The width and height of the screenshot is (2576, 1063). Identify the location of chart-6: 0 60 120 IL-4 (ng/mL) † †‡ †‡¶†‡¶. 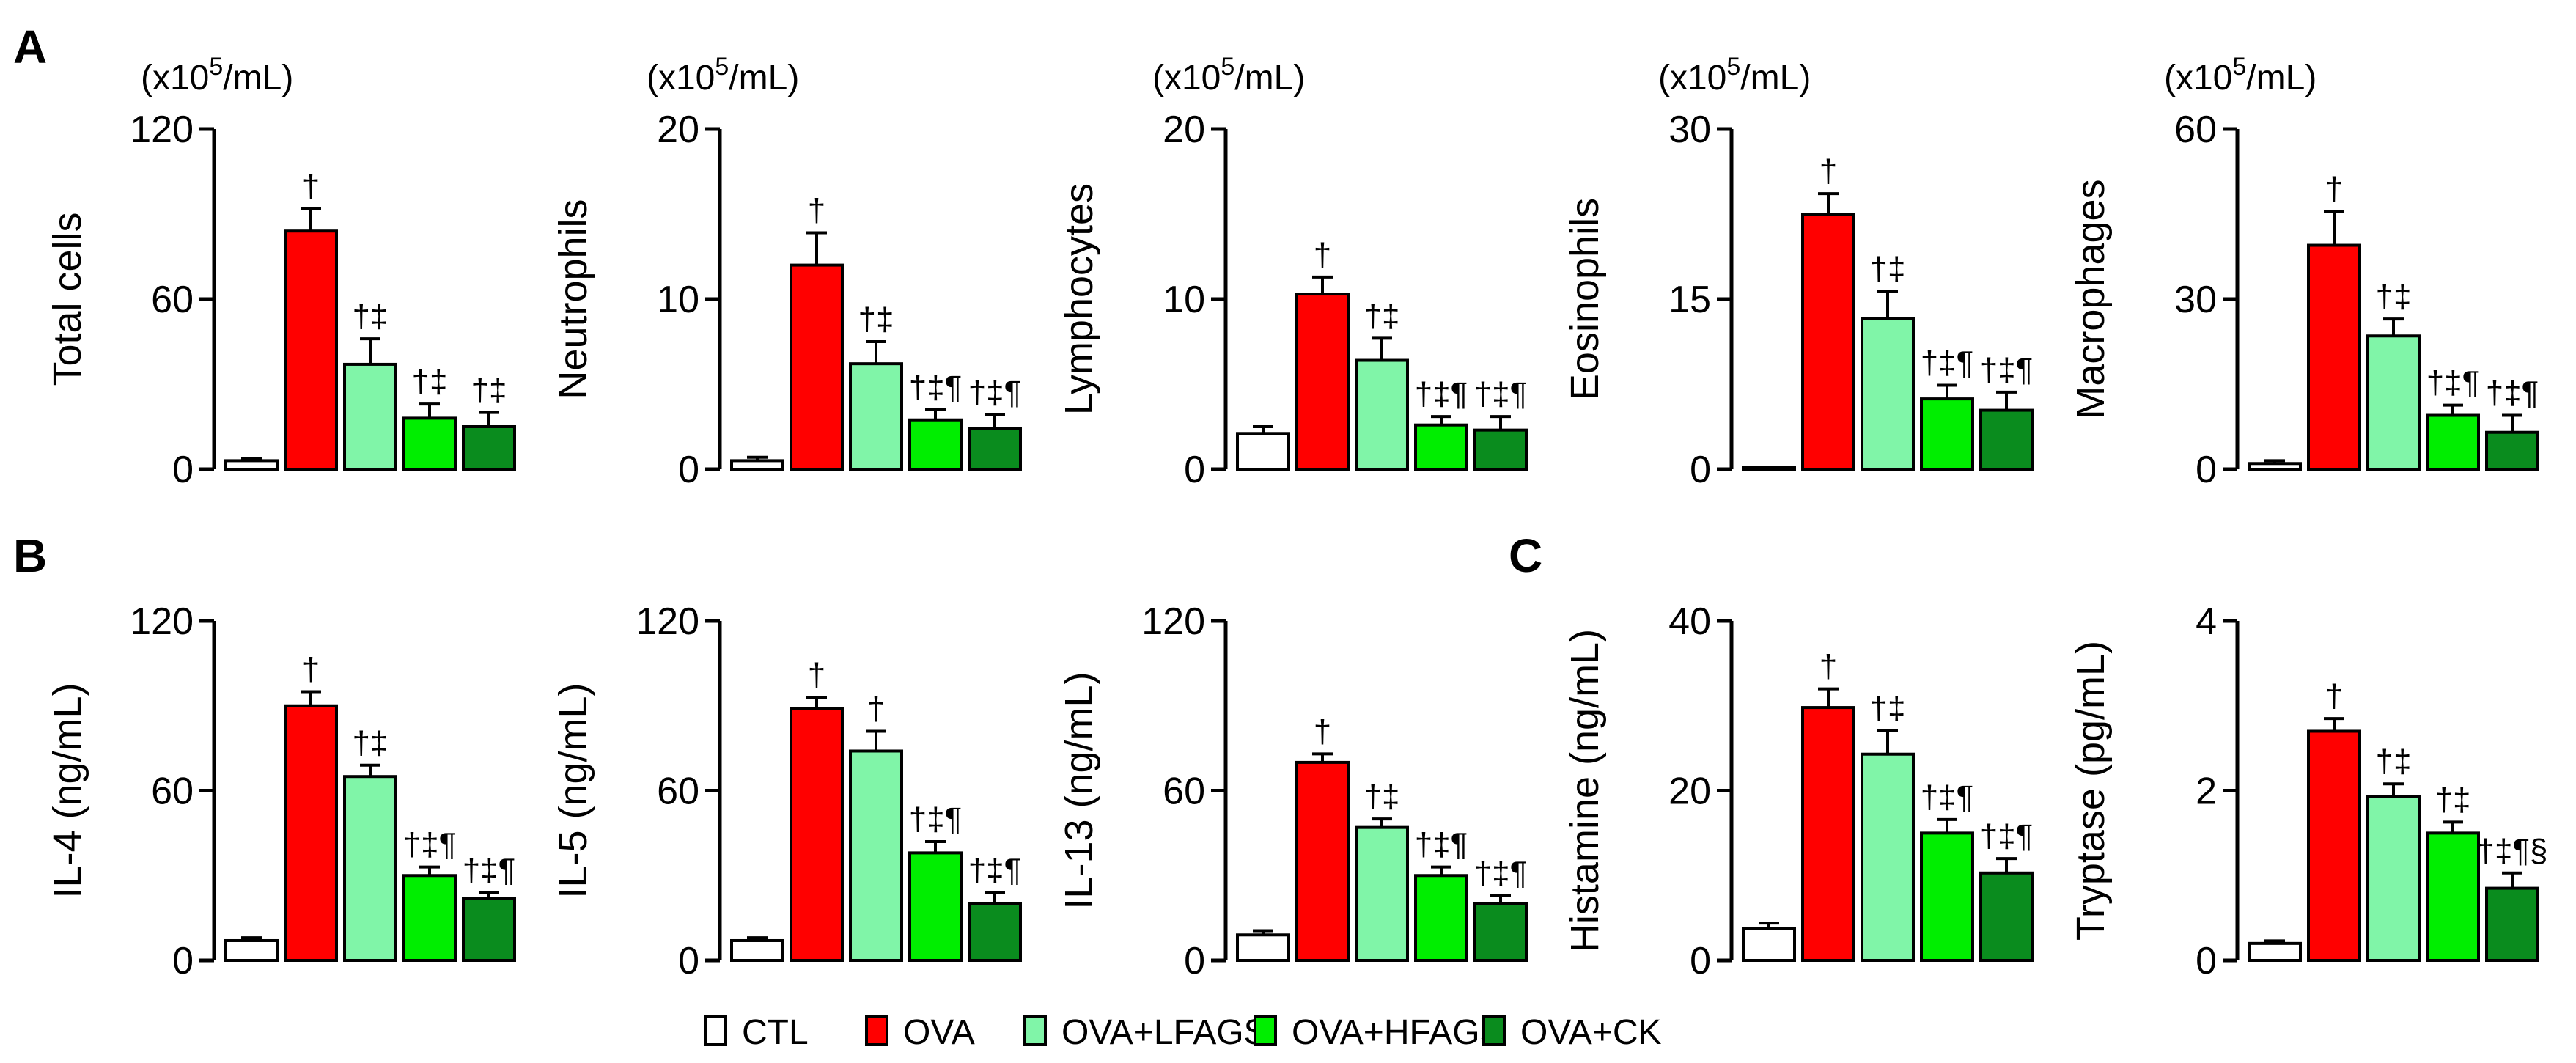
(280, 791).